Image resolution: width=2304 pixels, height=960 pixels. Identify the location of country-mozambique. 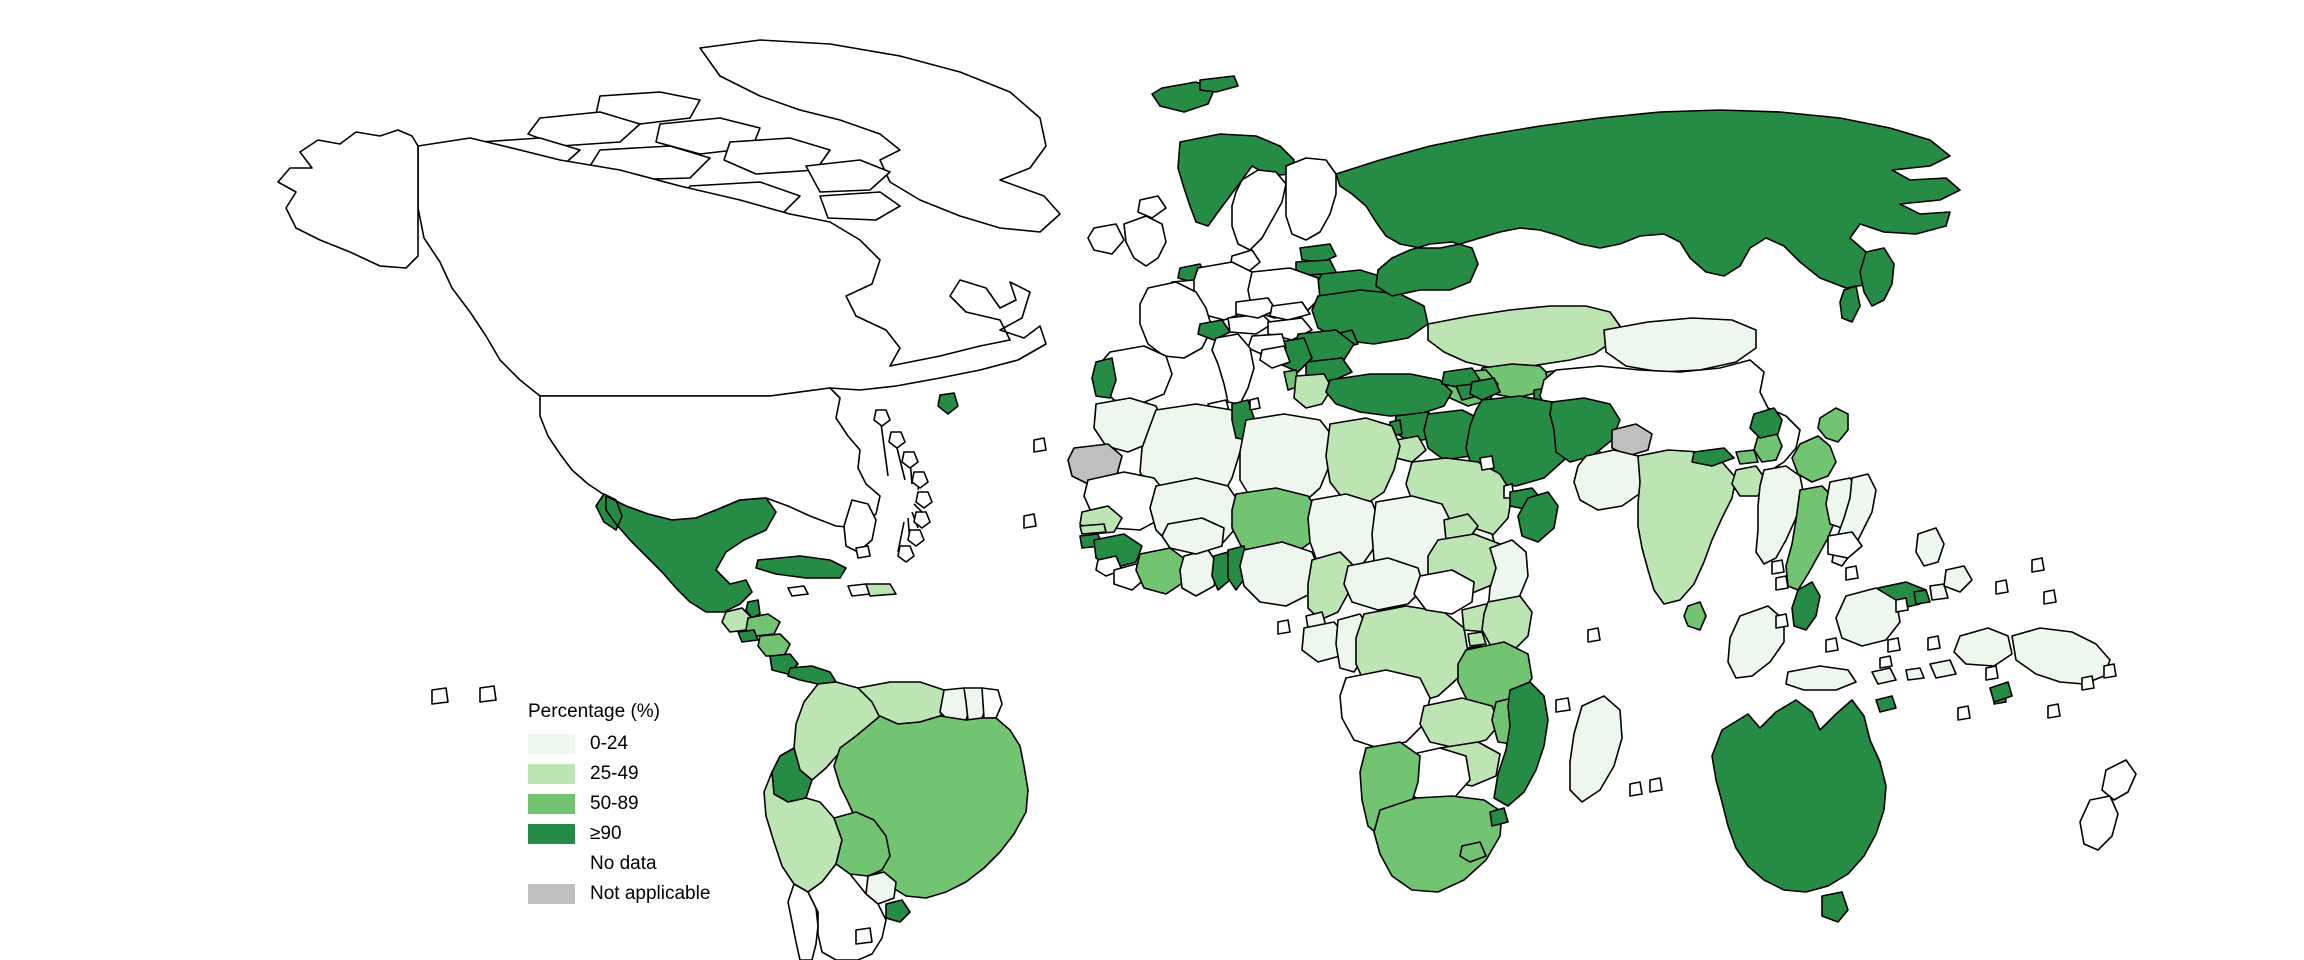
(1521, 744).